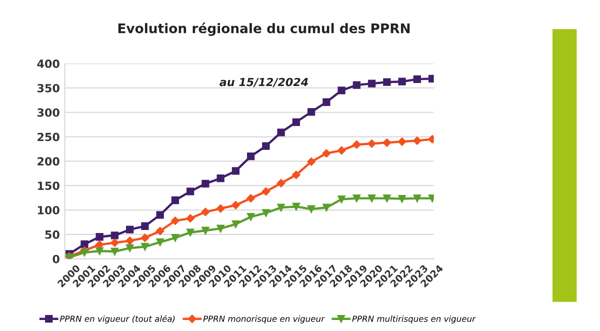  What do you see at coordinates (49, 210) in the screenshot?
I see `y-tick-label: 100` at bounding box center [49, 210].